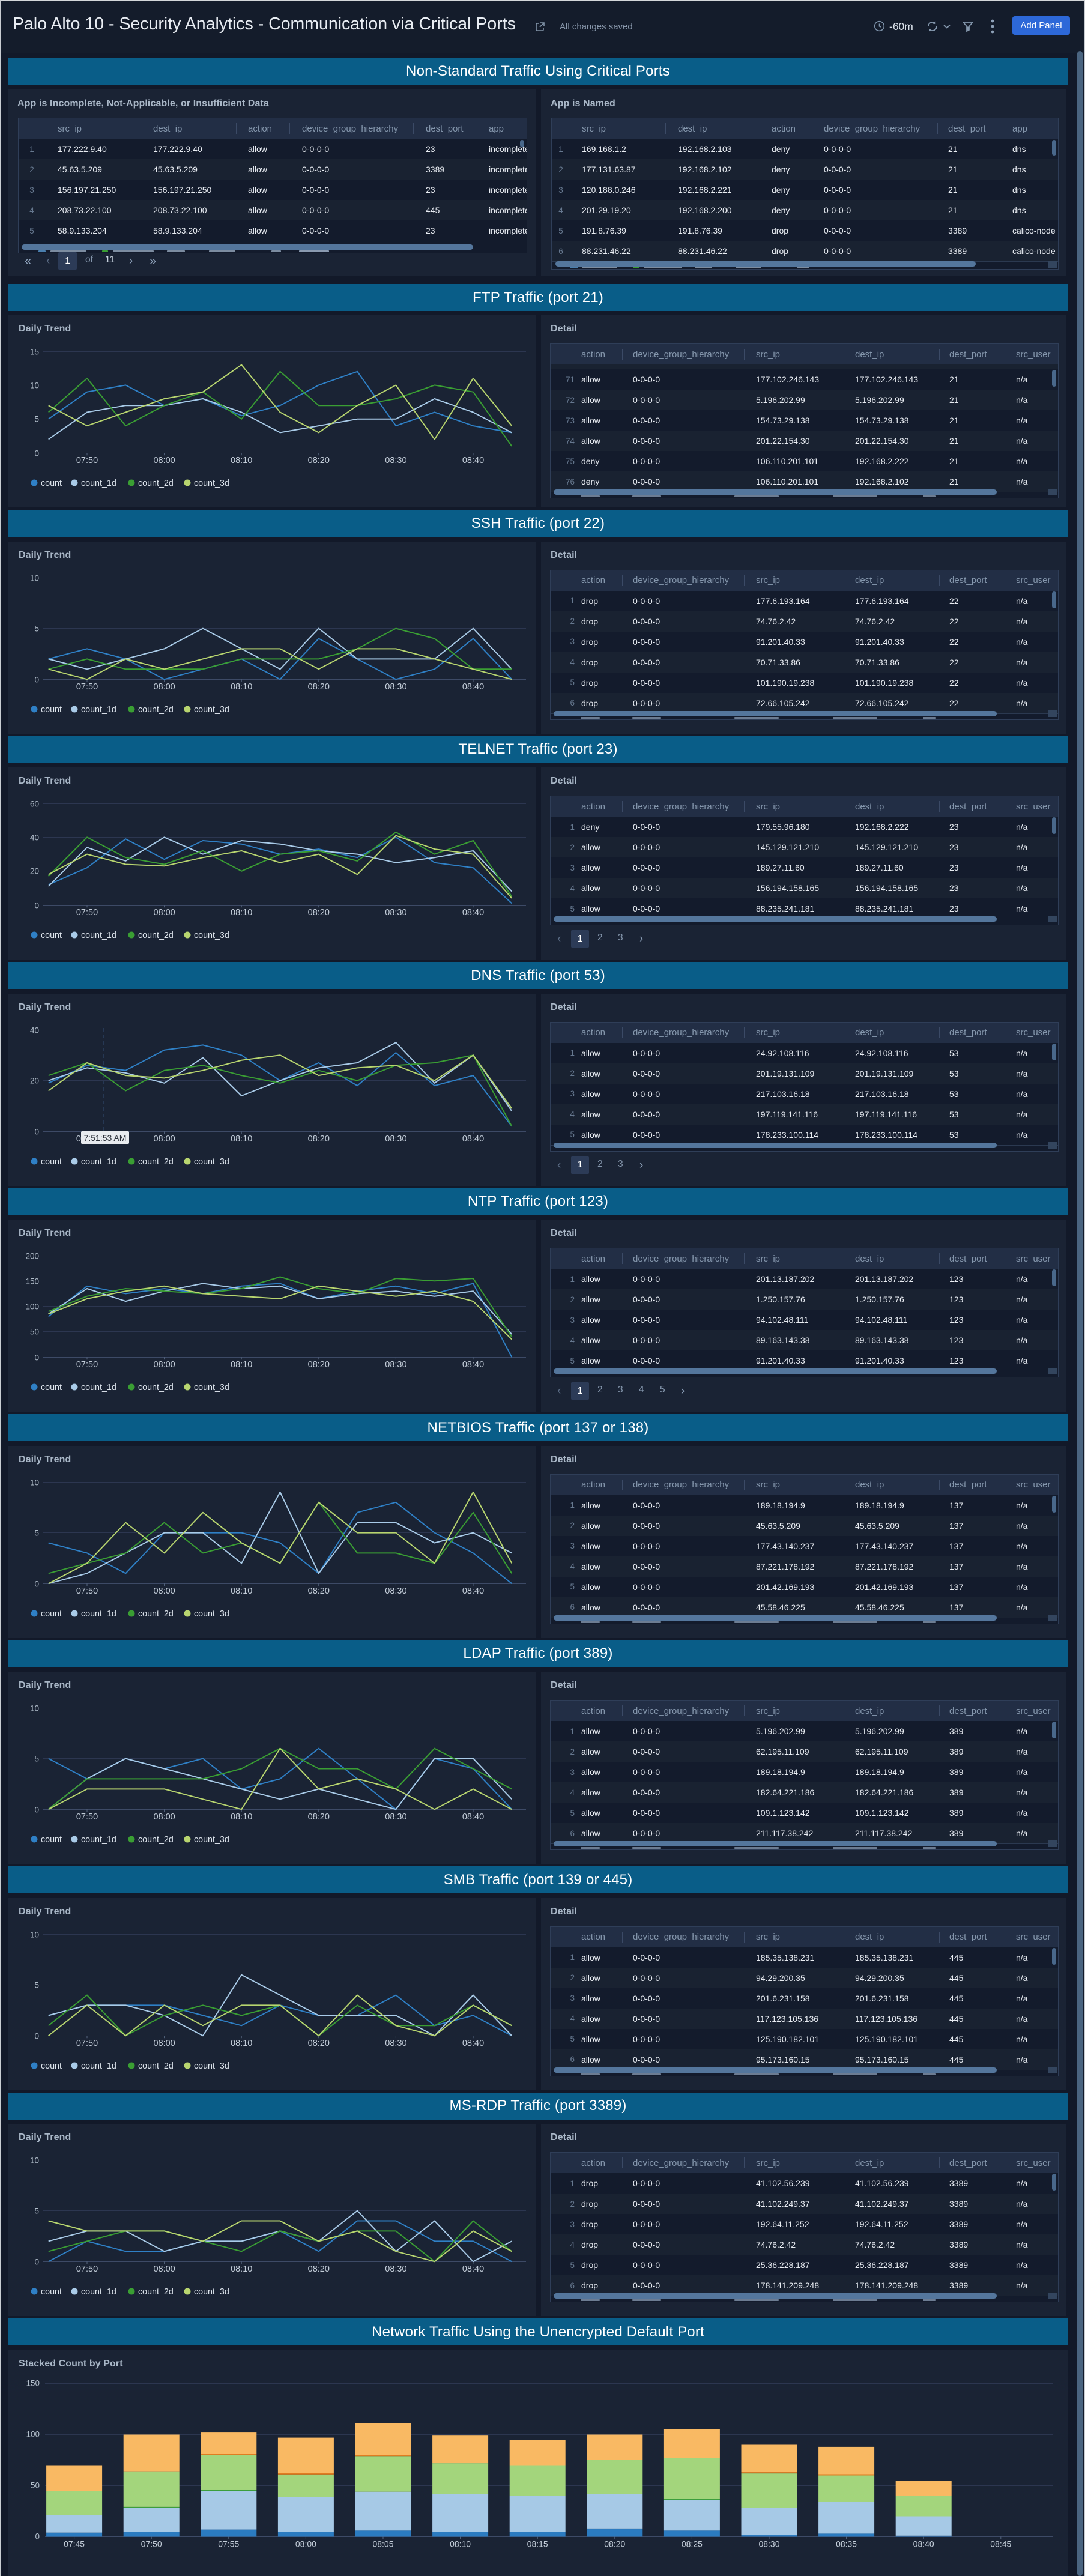 This screenshot has height=2576, width=1085. What do you see at coordinates (382, 2543) in the screenshot?
I see `svg-text: 08:05` at bounding box center [382, 2543].